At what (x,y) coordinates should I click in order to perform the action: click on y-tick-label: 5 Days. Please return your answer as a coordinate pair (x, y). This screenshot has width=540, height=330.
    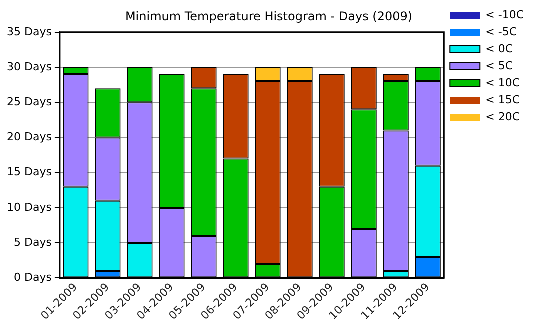
    Looking at the image, I should click on (33, 242).